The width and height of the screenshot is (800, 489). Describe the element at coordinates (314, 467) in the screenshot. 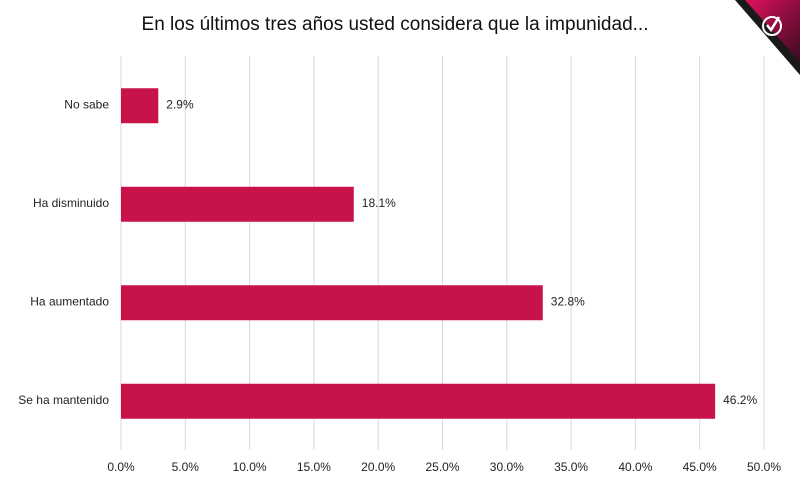

I see `x-tick-label: 15.0%` at that location.